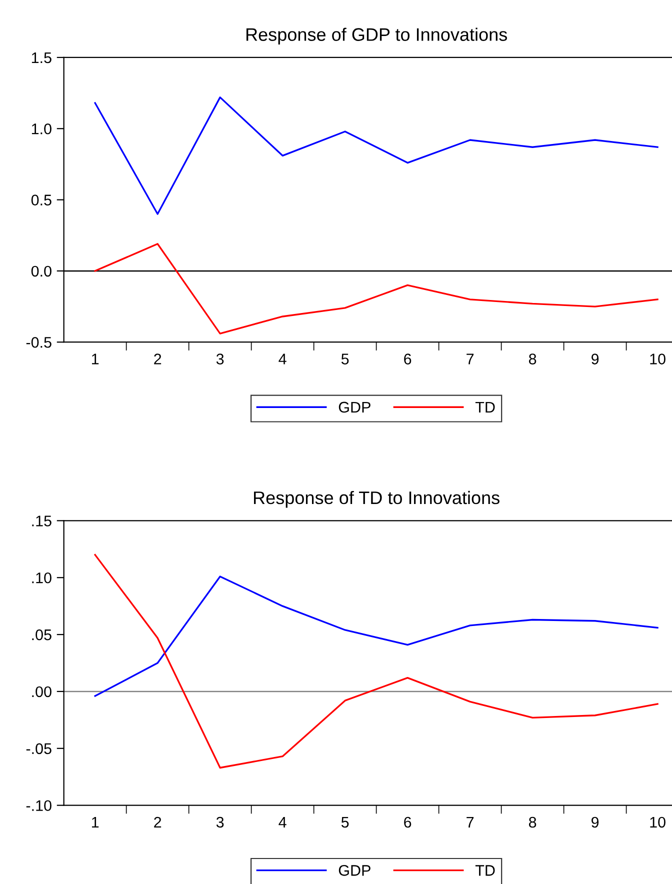 The image size is (672, 884). What do you see at coordinates (41, 200) in the screenshot?
I see `y-tick-label: 0.5` at bounding box center [41, 200].